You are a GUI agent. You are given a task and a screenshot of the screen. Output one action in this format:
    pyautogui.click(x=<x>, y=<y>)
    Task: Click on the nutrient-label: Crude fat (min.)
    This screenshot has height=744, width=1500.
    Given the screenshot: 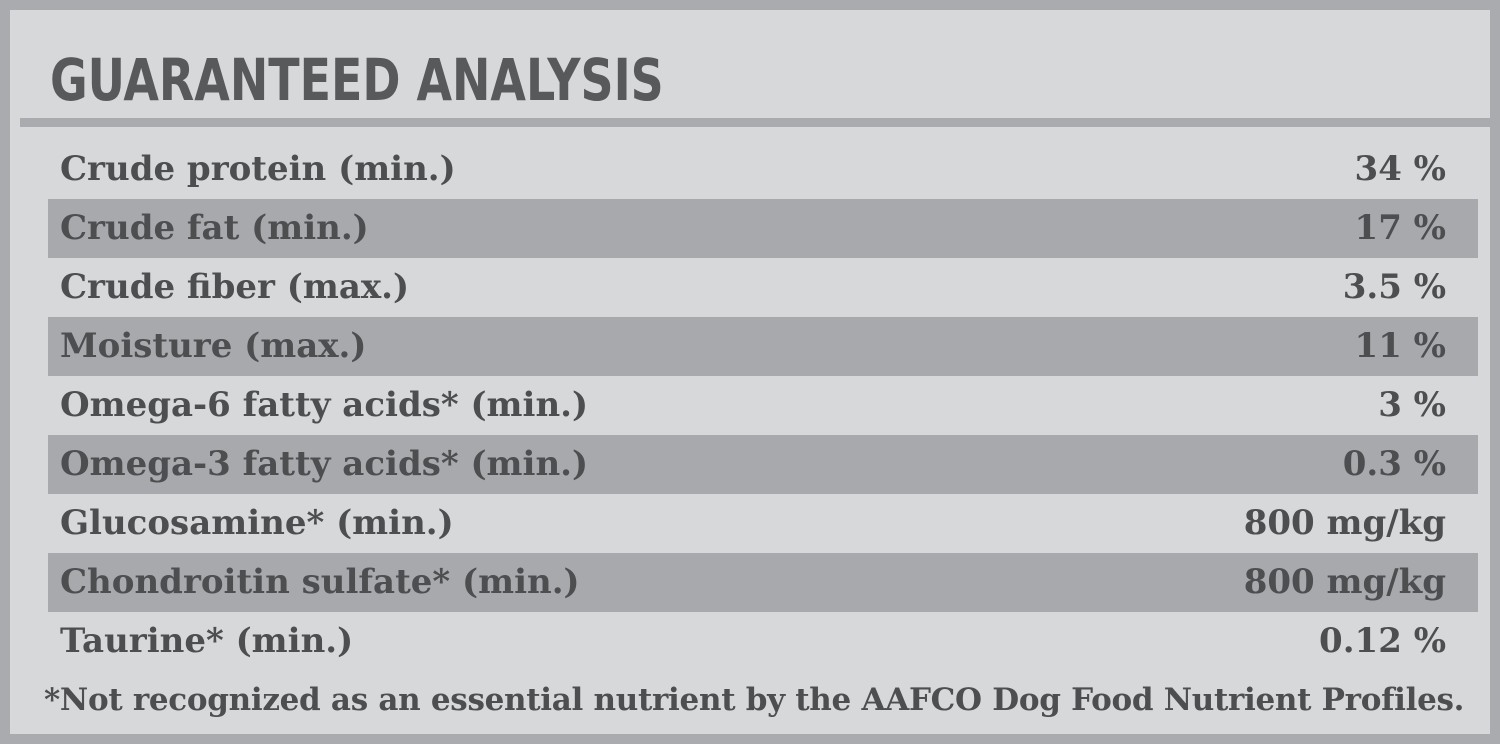 What is the action you would take?
    pyautogui.click(x=214, y=228)
    